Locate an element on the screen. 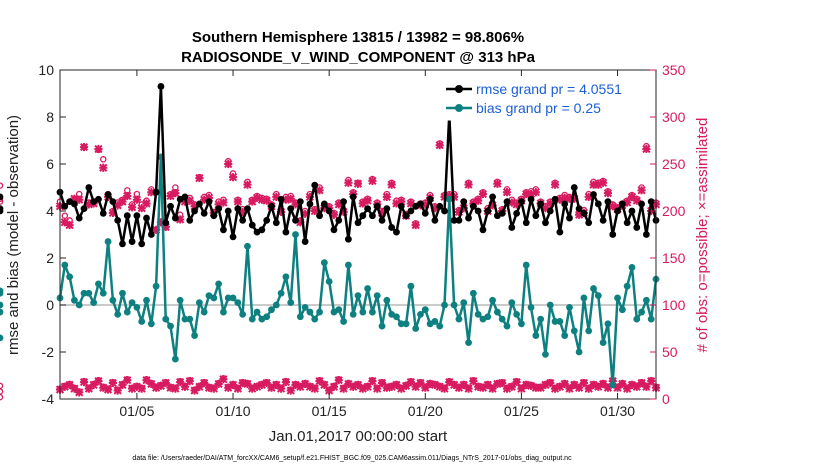 The image size is (830, 470). x-tick-label: 01/25 is located at coordinates (521, 411).